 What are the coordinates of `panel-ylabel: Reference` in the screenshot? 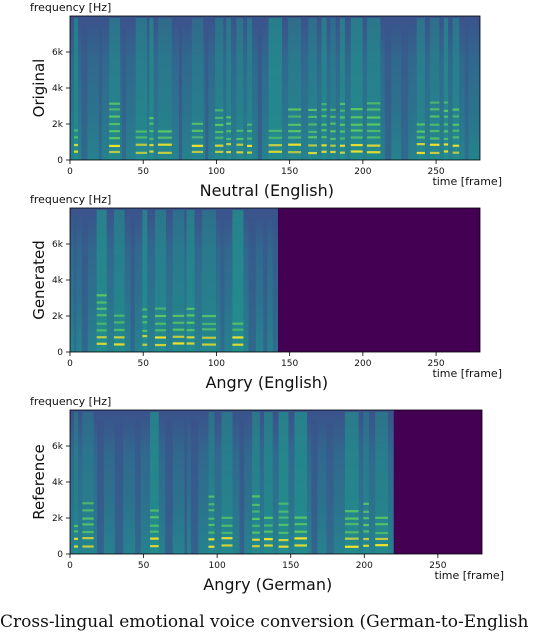 It's located at (39, 482).